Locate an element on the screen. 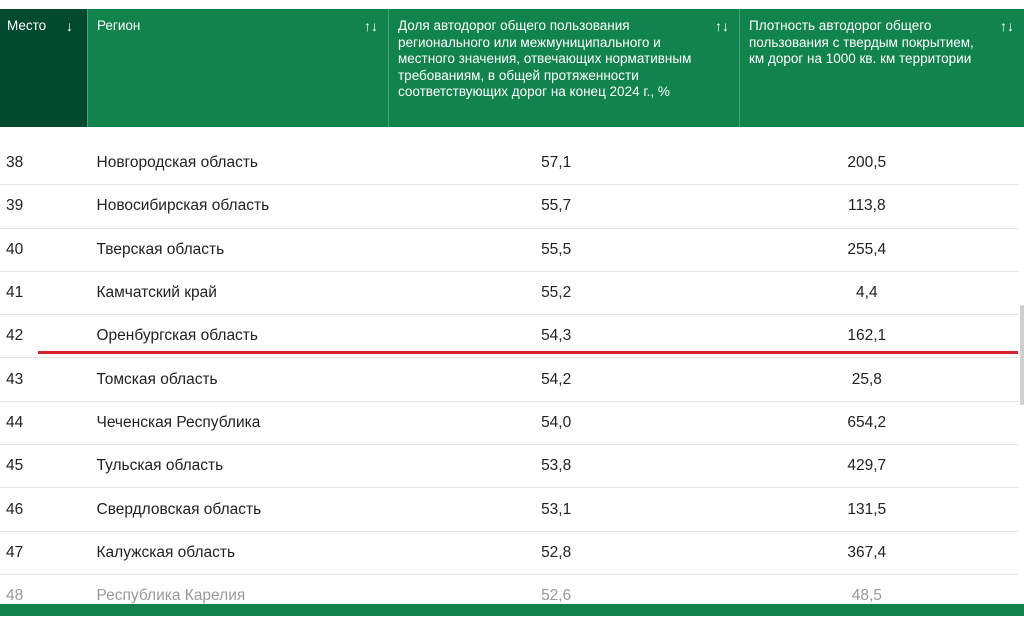 The height and width of the screenshot is (617, 1024). cell-density: 654,2 is located at coordinates (867, 422).